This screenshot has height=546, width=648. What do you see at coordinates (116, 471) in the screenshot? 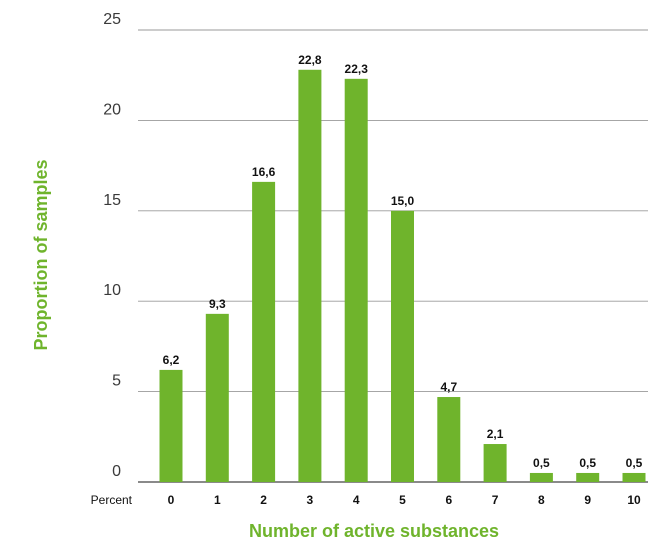
I see `y-tick-label: 0` at bounding box center [116, 471].